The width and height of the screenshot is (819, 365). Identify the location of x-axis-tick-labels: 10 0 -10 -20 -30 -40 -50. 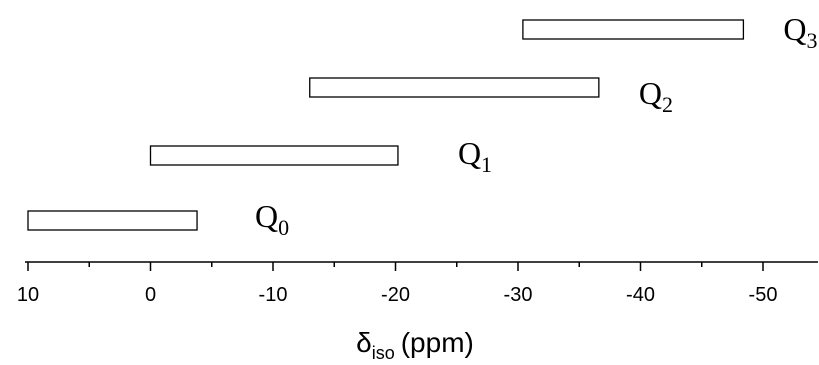
(397, 295).